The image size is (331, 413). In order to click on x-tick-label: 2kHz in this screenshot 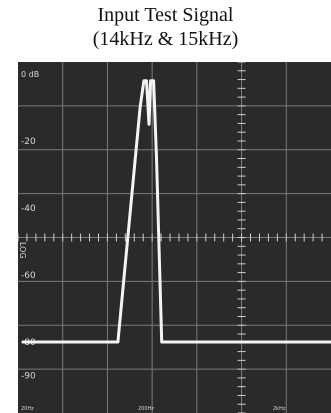, I will do `click(279, 409)`.